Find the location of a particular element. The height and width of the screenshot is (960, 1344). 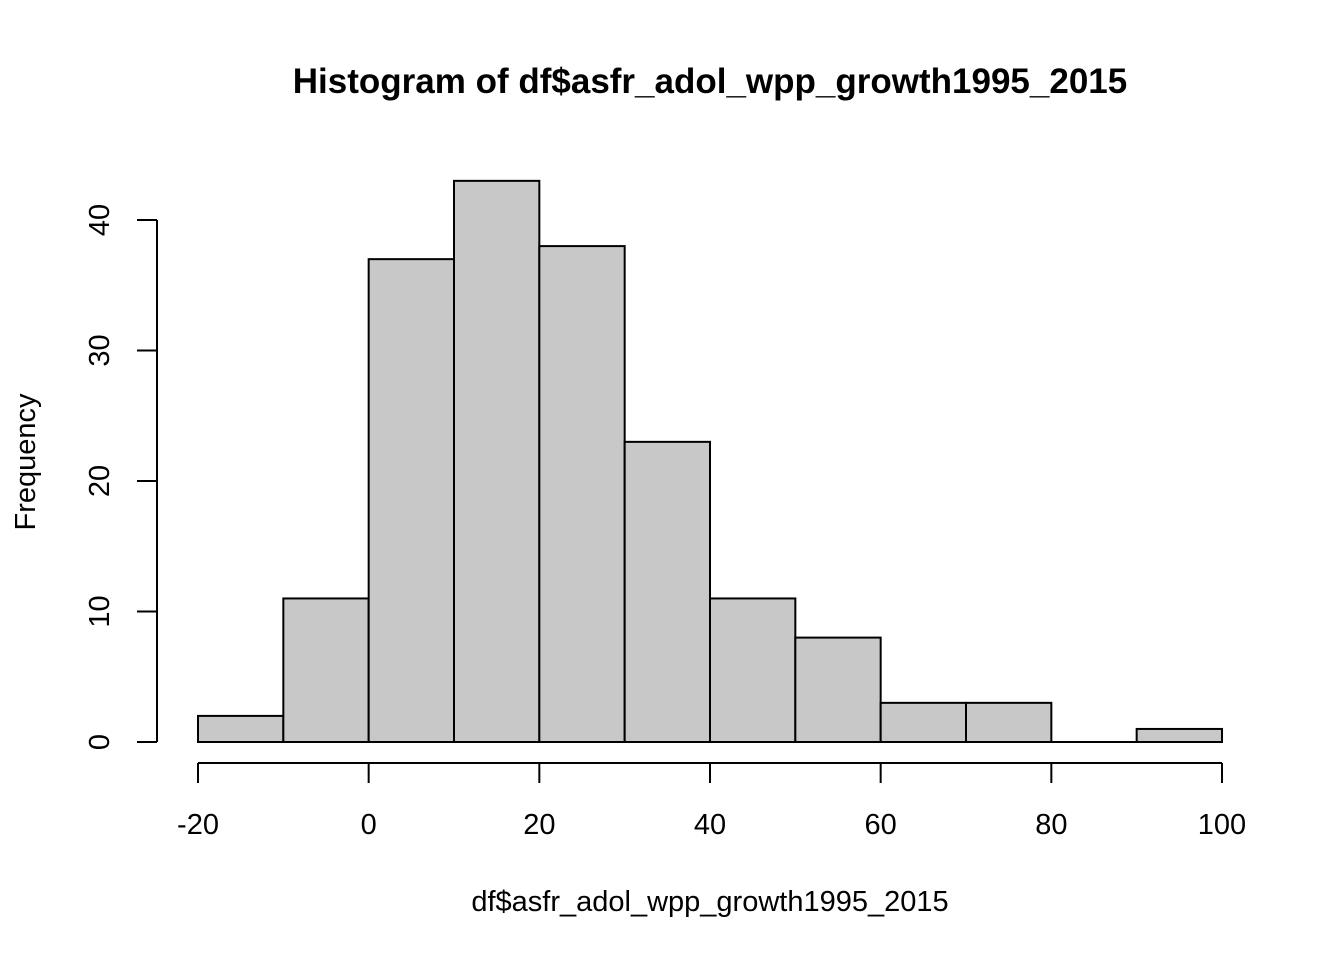

x-tick-label: 0 is located at coordinates (369, 825).